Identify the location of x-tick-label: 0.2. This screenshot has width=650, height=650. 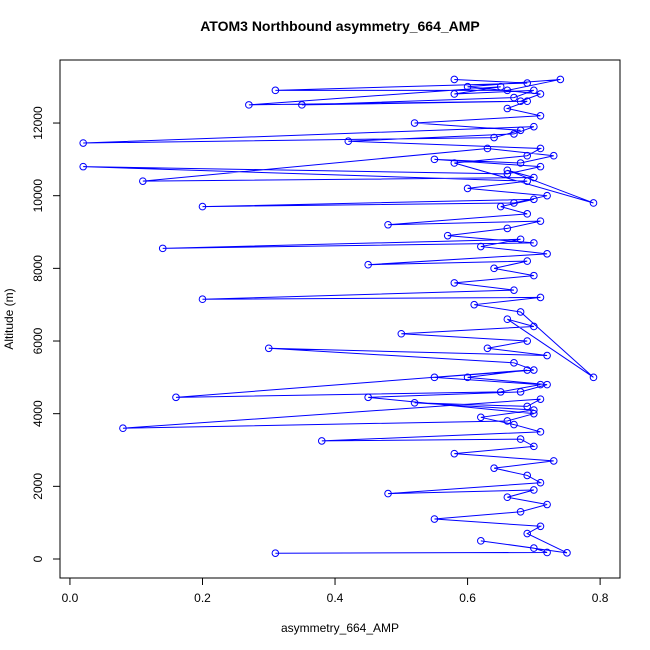
(202, 598).